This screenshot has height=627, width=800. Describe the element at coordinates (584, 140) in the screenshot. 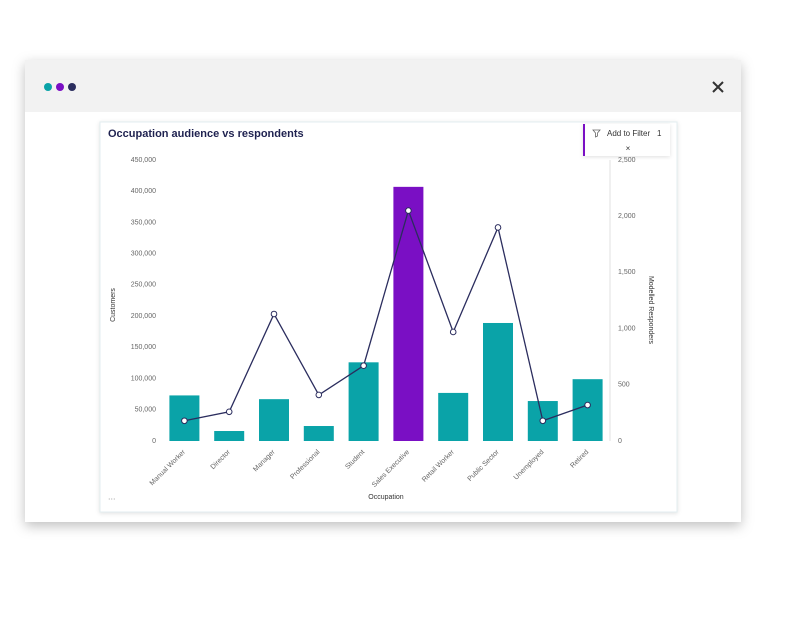

I see `popup-accent` at that location.